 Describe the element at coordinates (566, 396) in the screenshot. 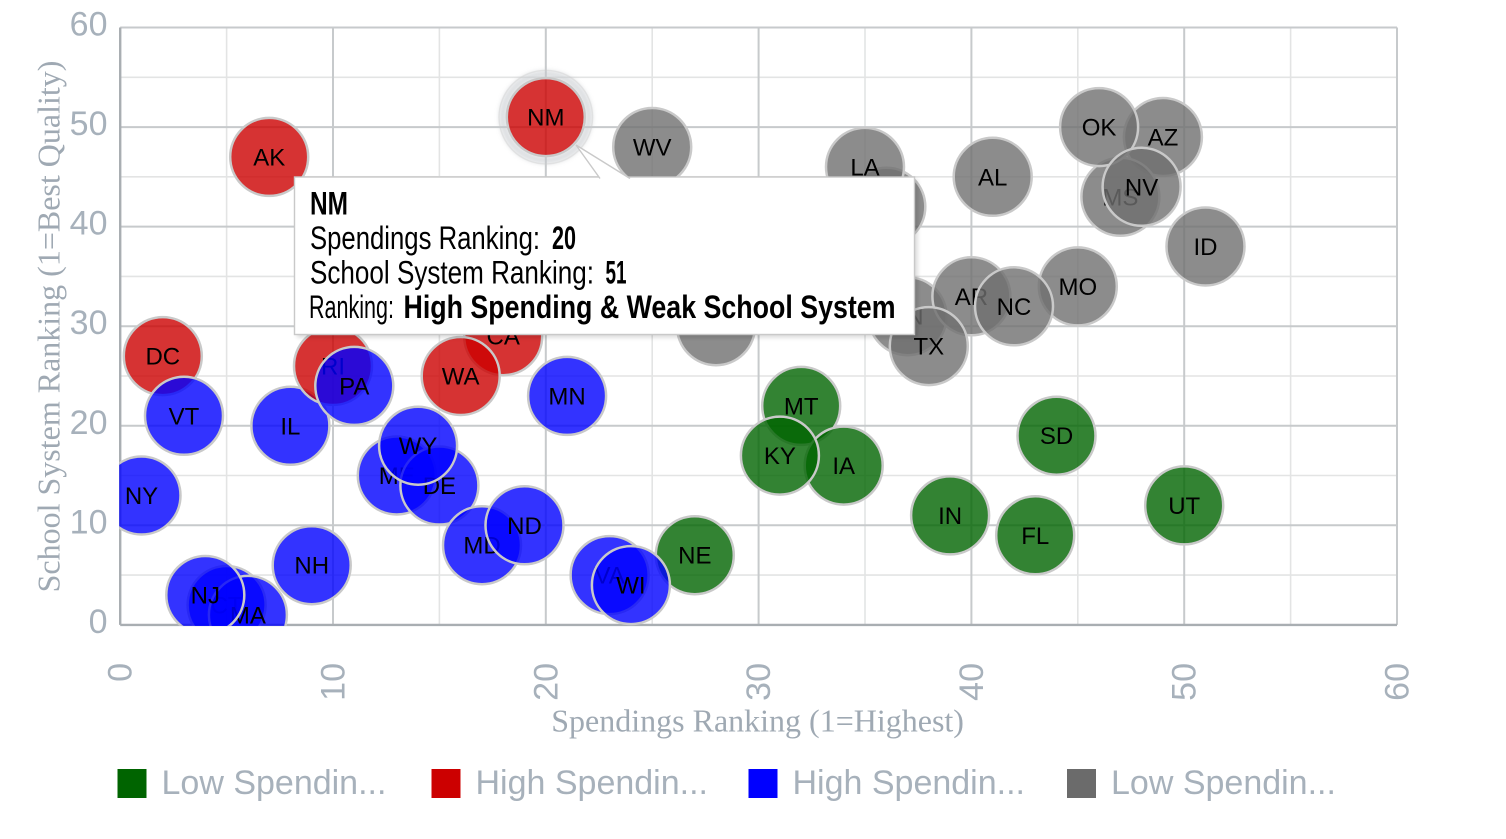

I see `svg-text: MN` at that location.